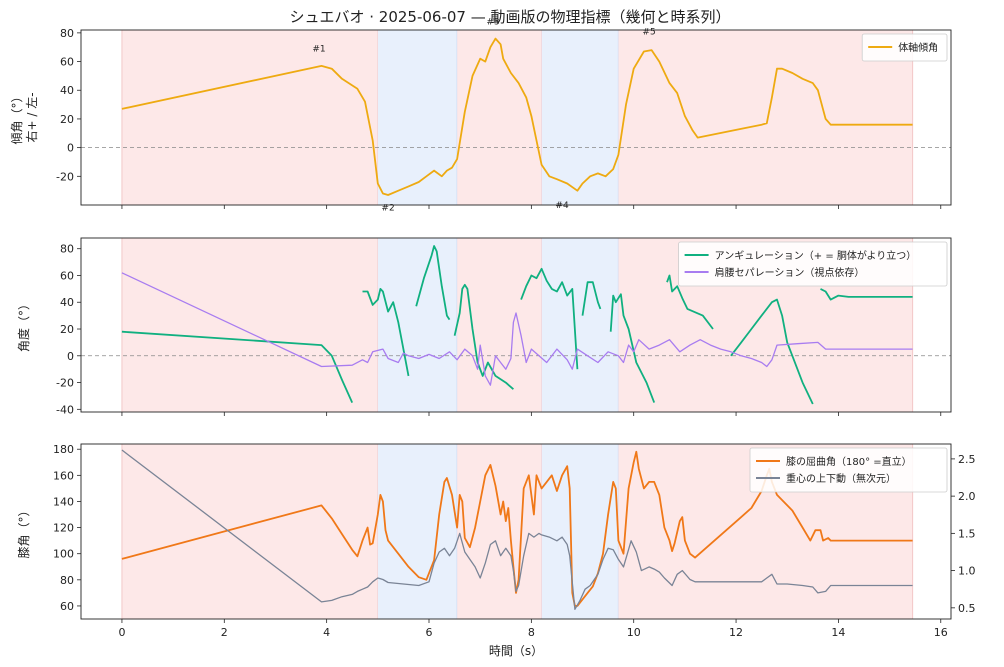 The width and height of the screenshot is (1004, 667). What do you see at coordinates (17, 117) in the screenshot?
I see `y-axis-label: 傾角（°）` at bounding box center [17, 117].